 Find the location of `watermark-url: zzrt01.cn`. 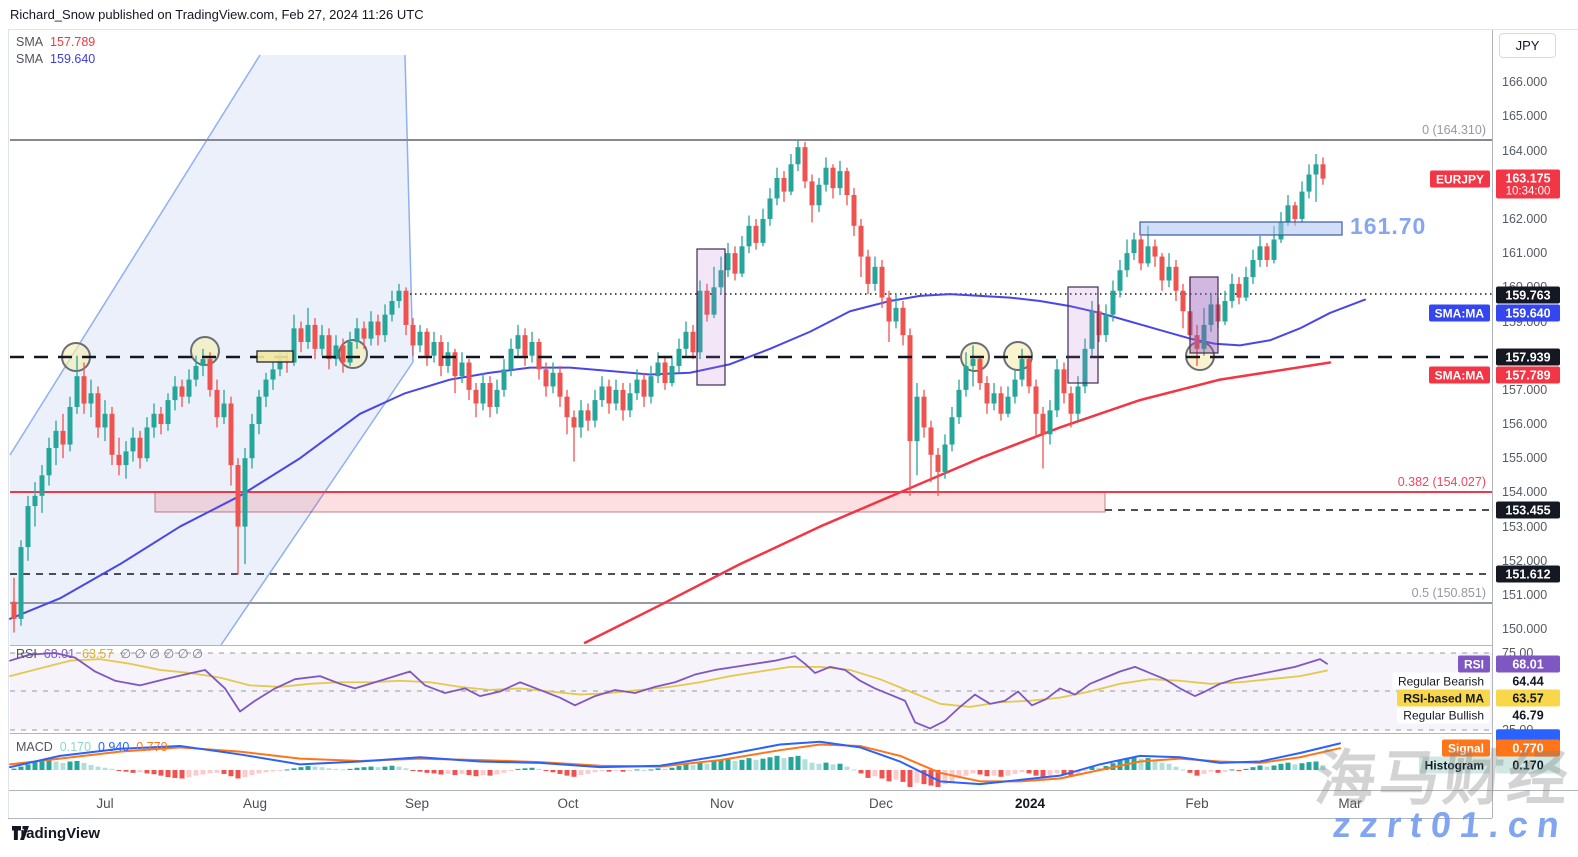

watermark-url: zzrt01.cn is located at coordinates (1450, 824).